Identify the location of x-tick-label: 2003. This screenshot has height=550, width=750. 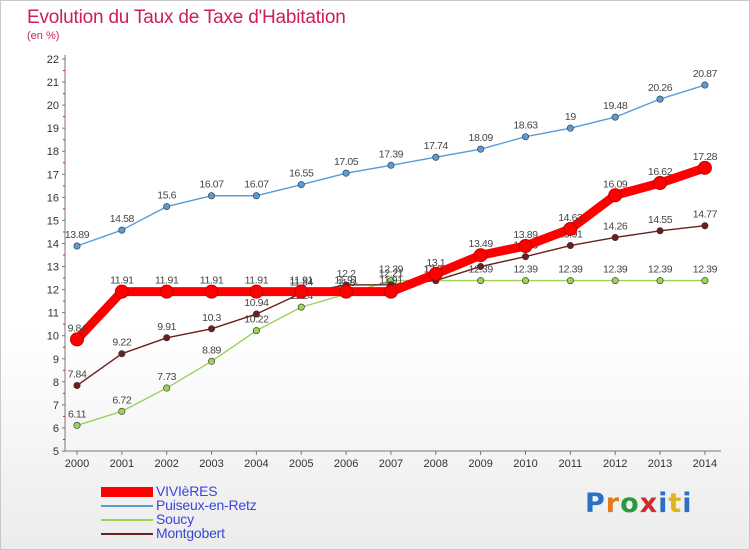
(211, 464).